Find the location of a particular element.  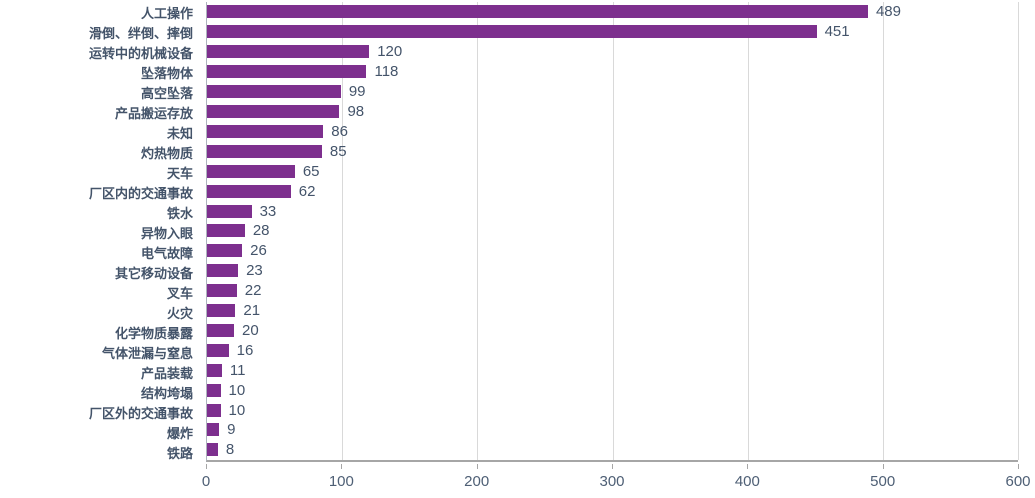

category-label: 灼热物质 is located at coordinates (166, 153).